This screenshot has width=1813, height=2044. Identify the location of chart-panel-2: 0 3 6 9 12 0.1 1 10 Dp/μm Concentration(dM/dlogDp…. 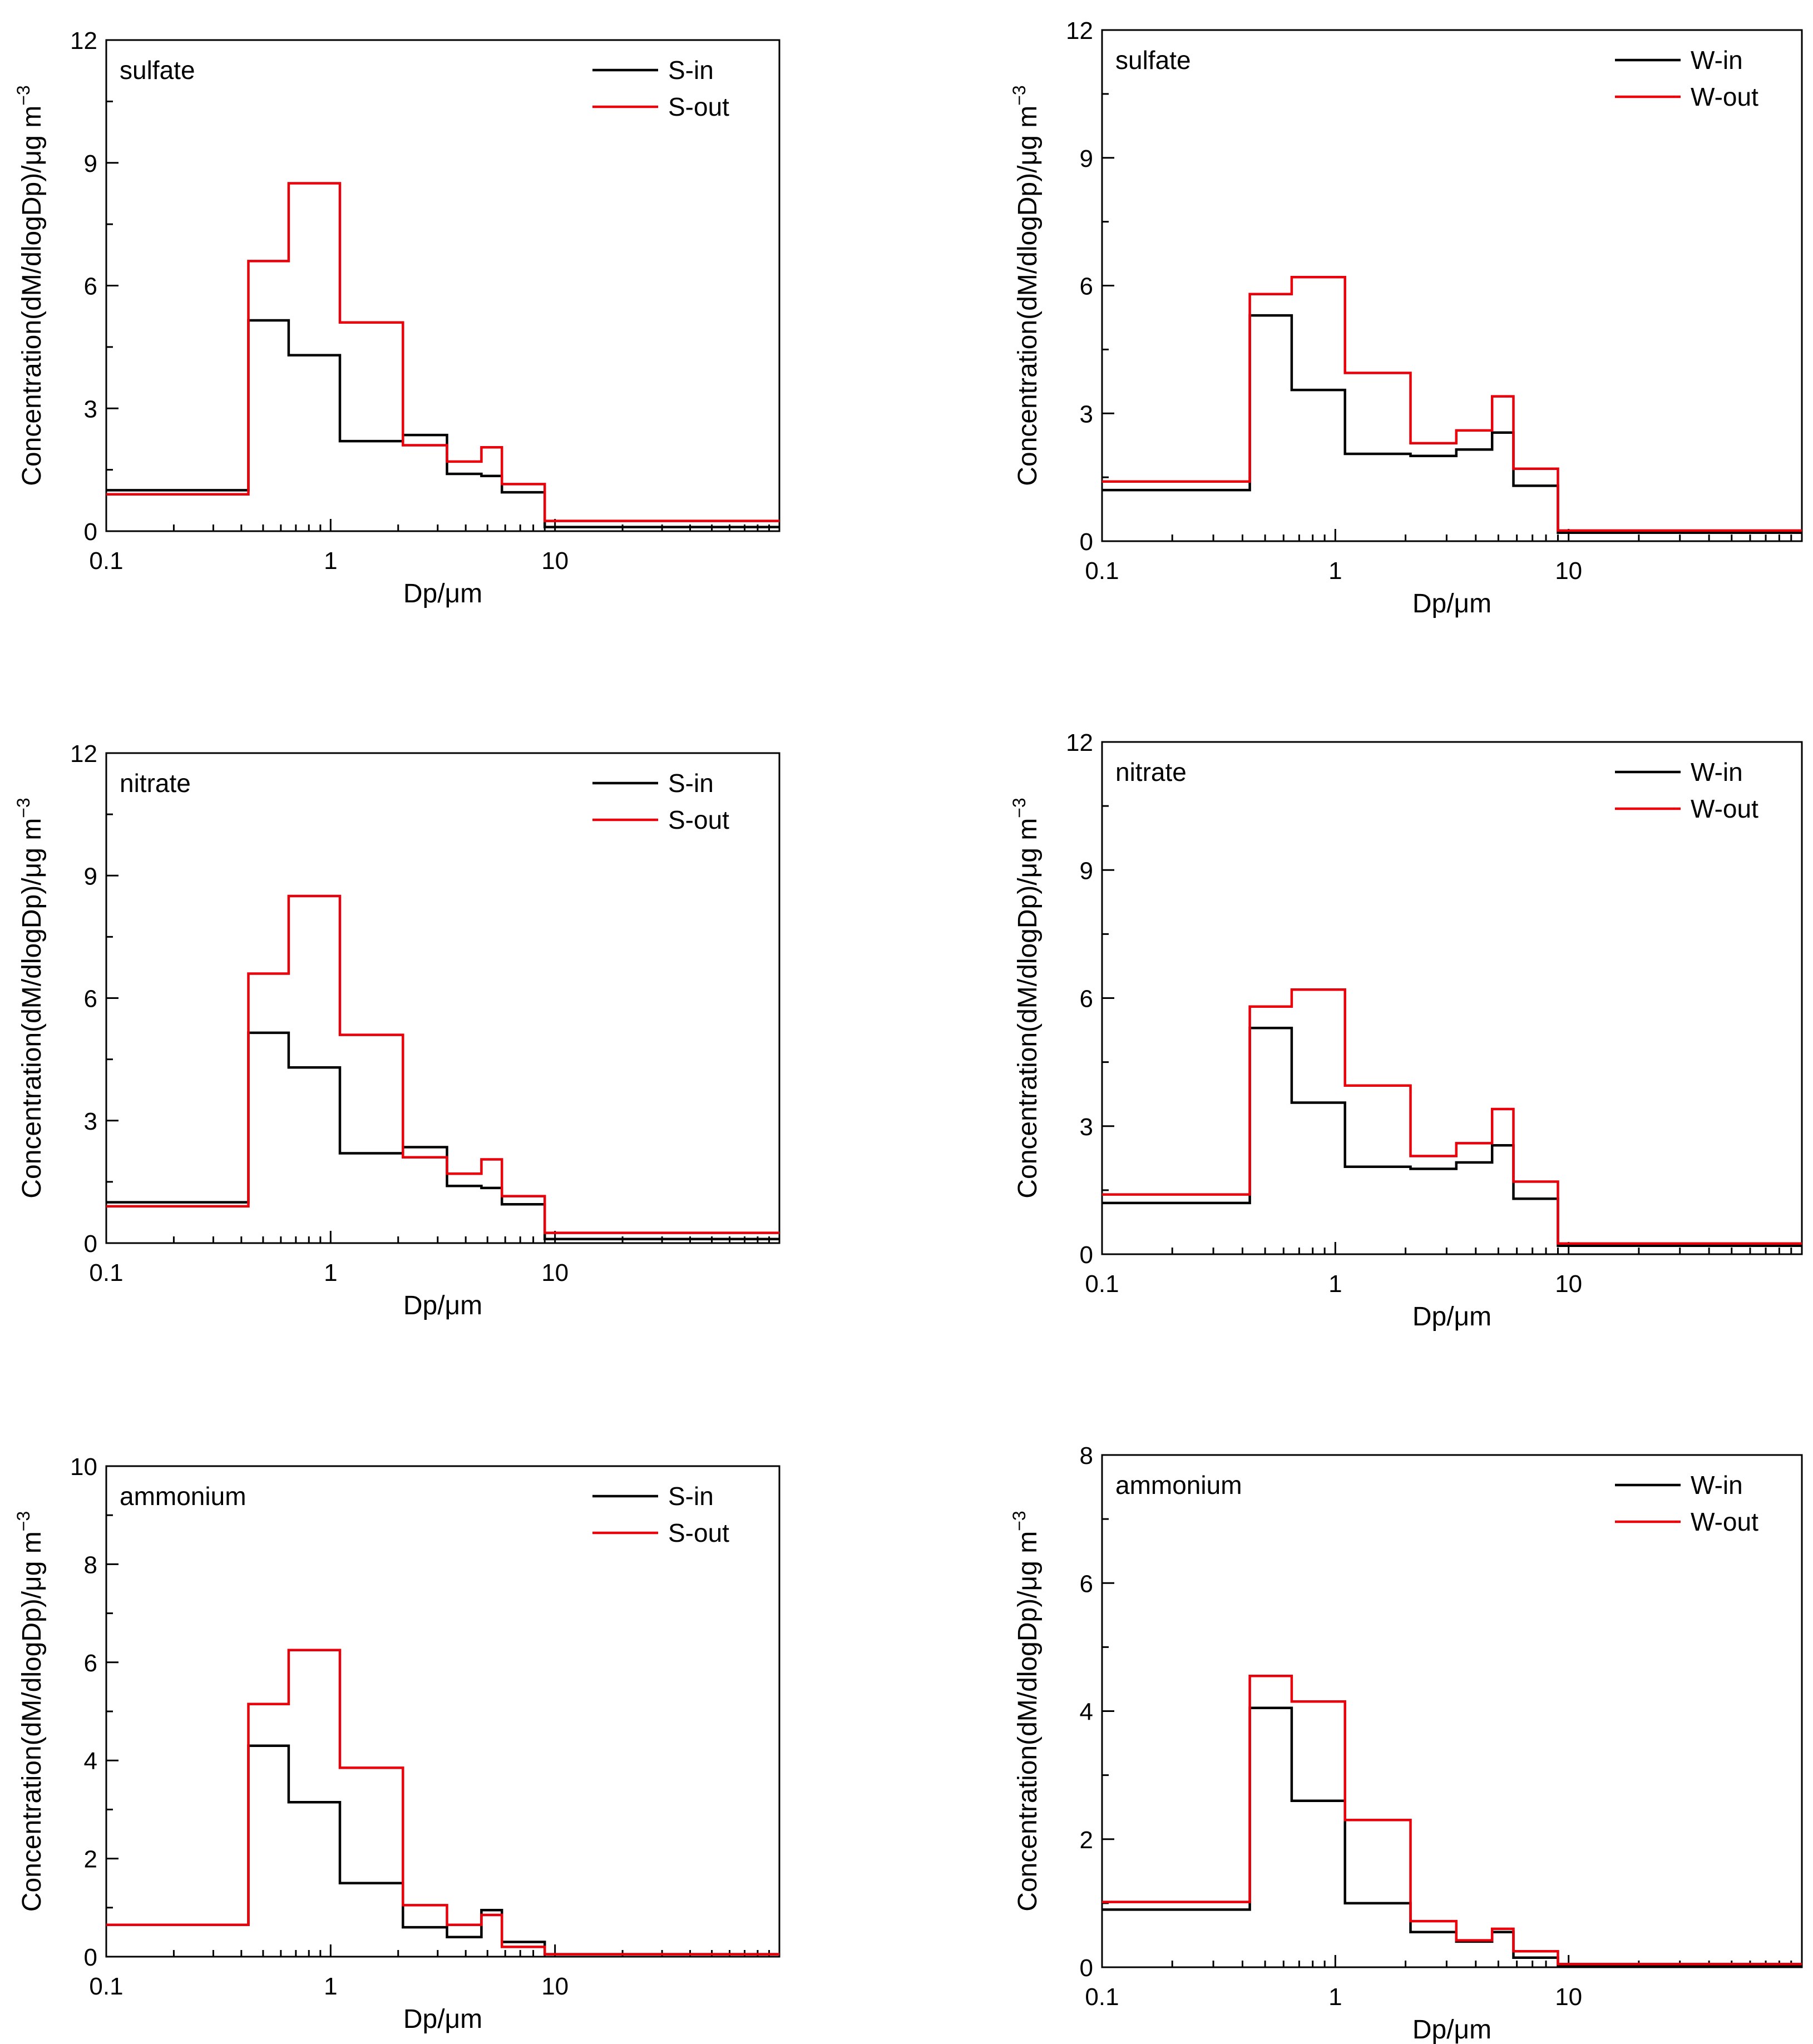
(1406, 317).